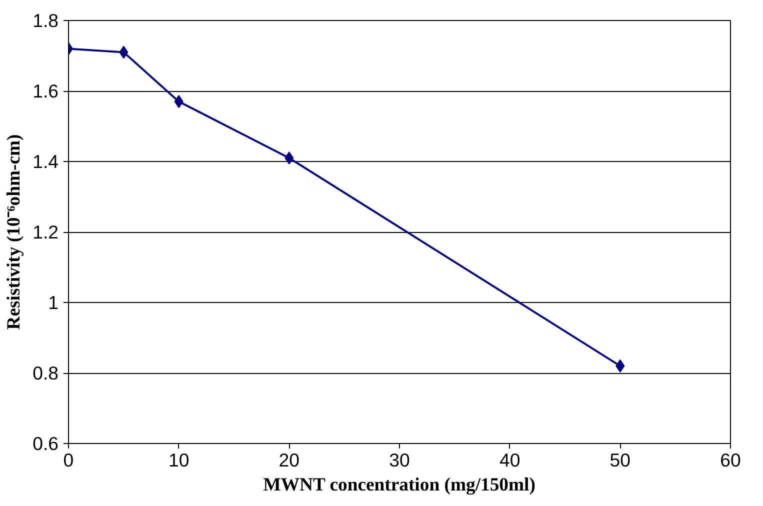 The image size is (763, 506). Describe the element at coordinates (53, 302) in the screenshot. I see `y-tick-label: 1` at that location.